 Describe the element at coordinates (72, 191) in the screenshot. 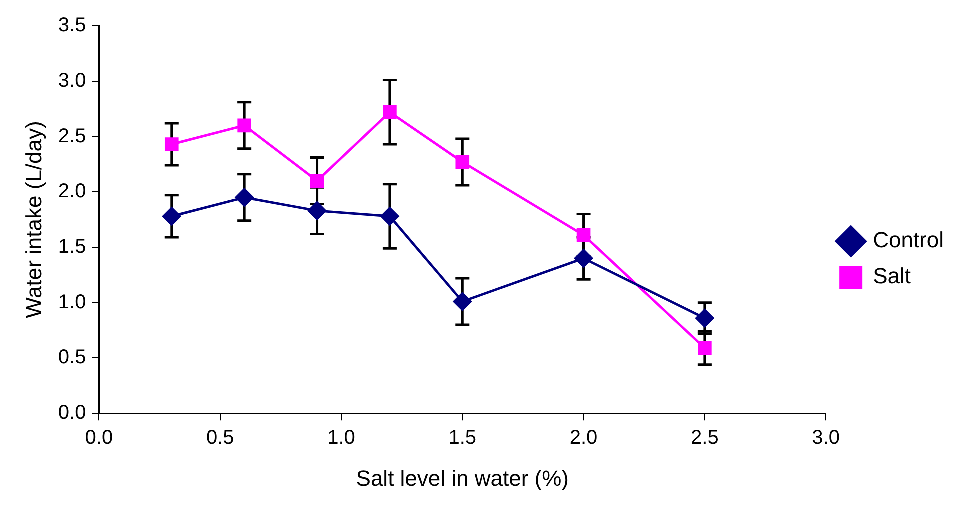

I see `y-tick-label: 2.0` at that location.